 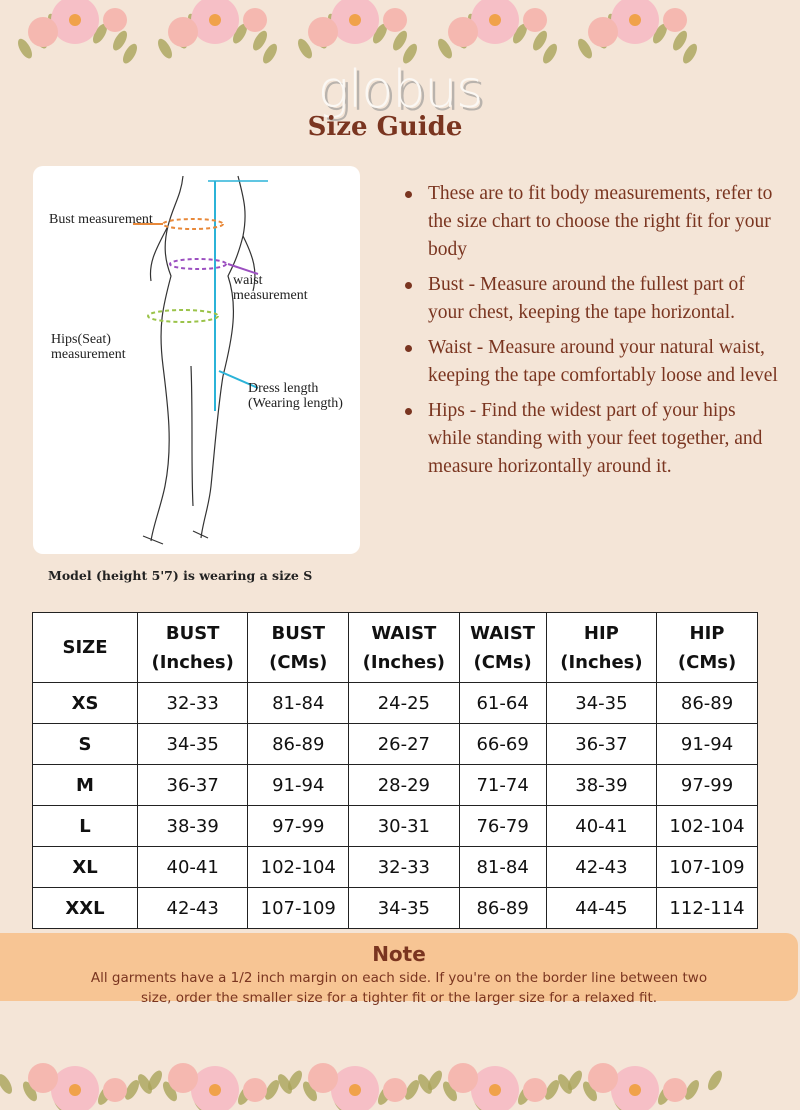 I want to click on note-title: Note, so click(x=399, y=954).